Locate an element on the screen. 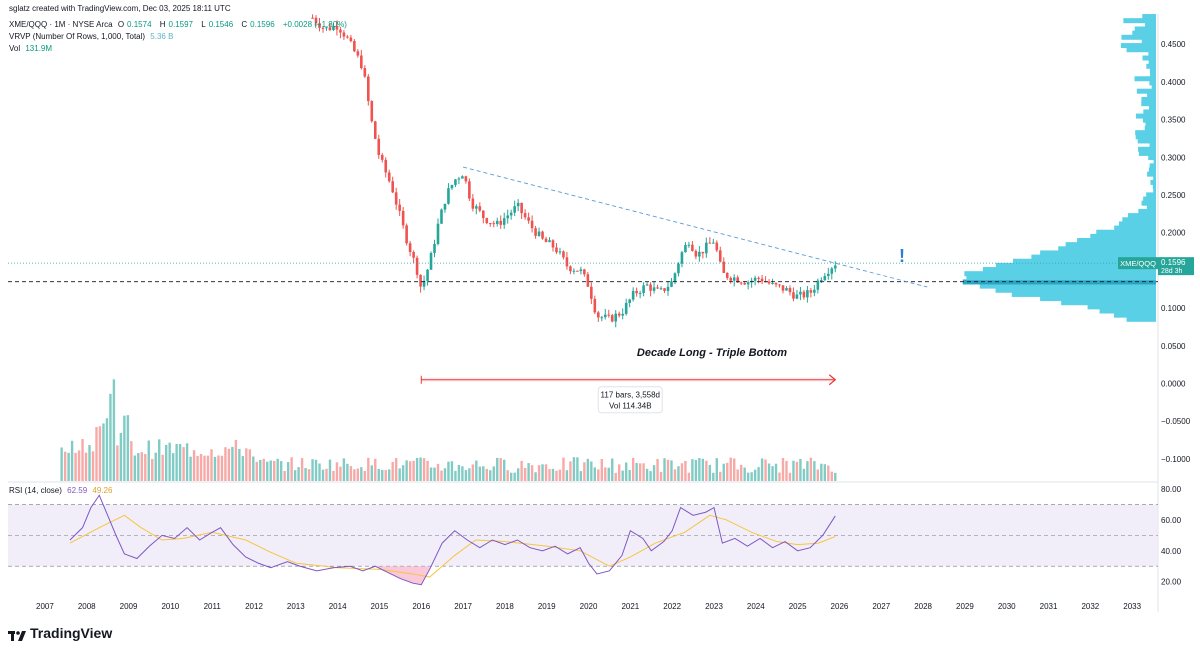 This screenshot has width=1200, height=652. rsi-tick-label: 40.00 is located at coordinates (1171, 551).